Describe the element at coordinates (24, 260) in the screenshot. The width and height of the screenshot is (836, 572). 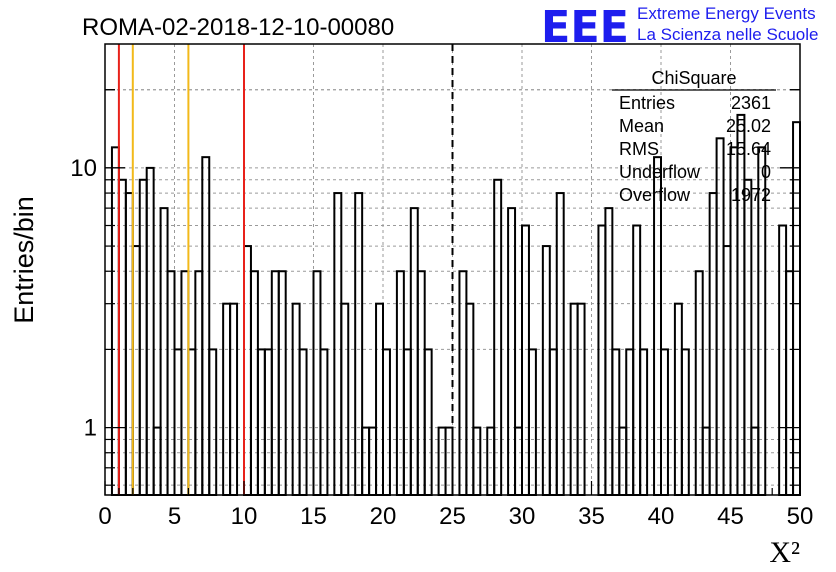
I see `y-axis-label: Entries/bin` at that location.